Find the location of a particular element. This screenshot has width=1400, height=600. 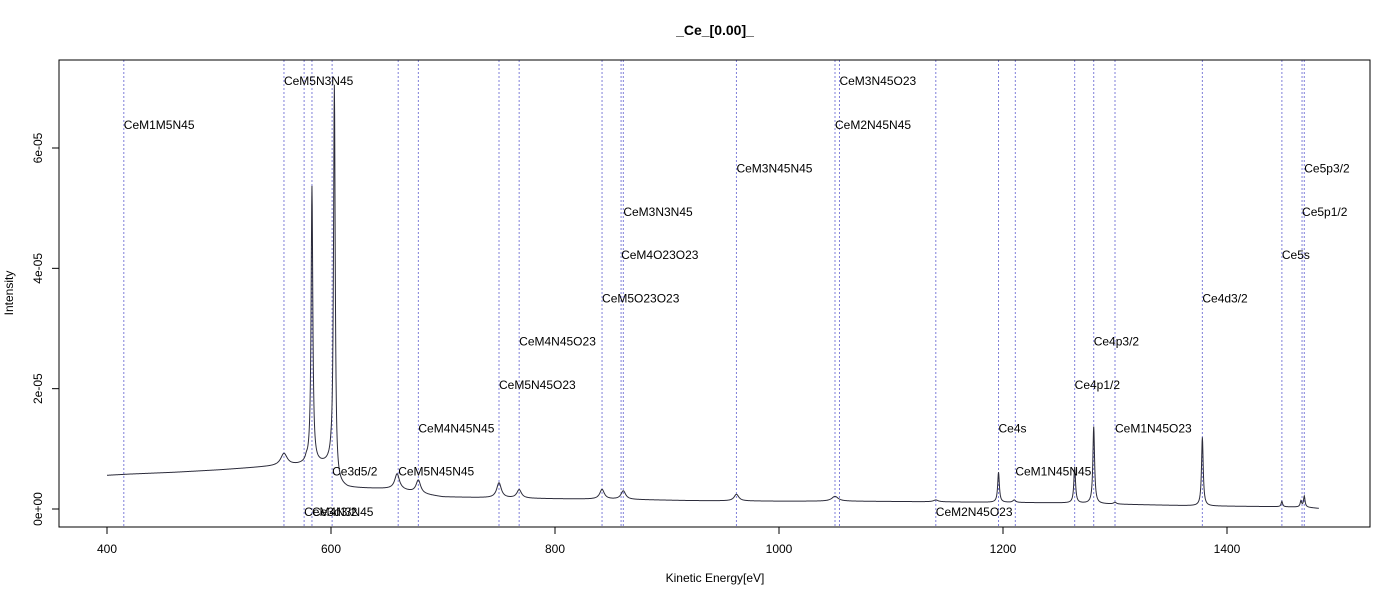

marker-label: CeM3N3N45 is located at coordinates (658, 212).